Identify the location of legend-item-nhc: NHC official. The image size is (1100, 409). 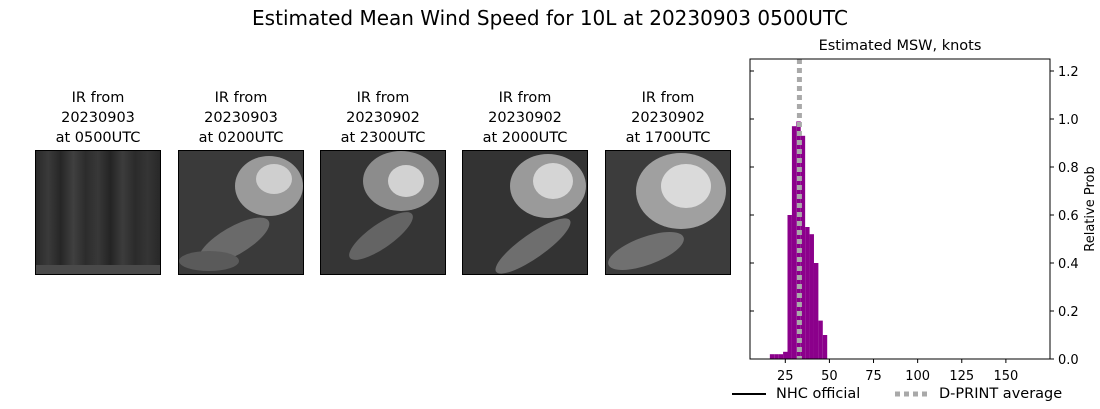
(796, 394).